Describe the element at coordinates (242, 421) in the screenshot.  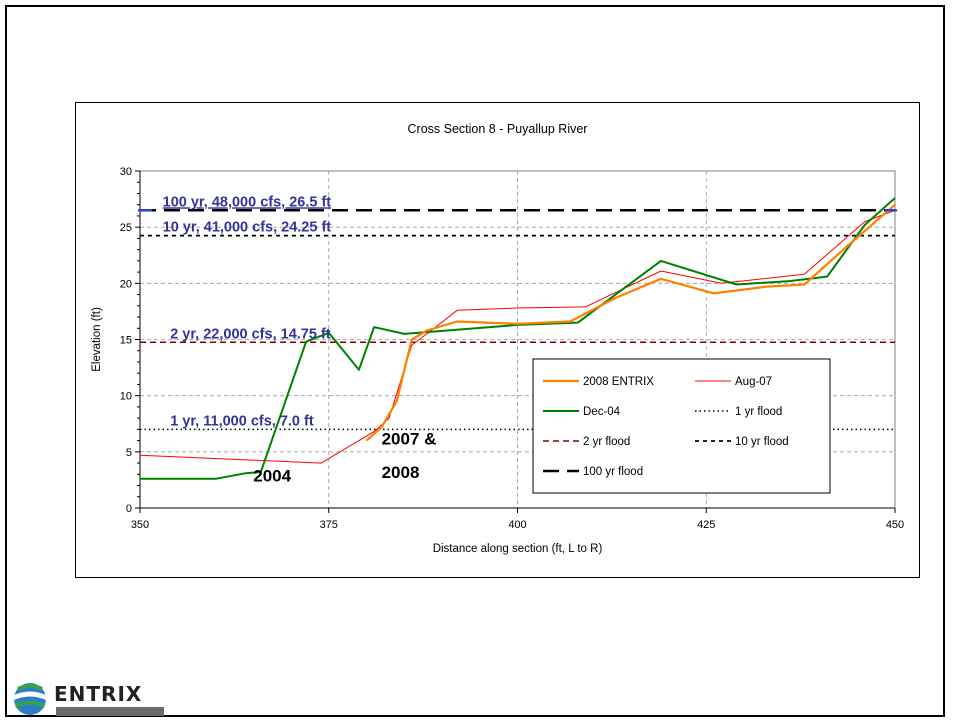
I see `annotation-label: 1 yr, 11,000 cfs, 7.0 ft` at that location.